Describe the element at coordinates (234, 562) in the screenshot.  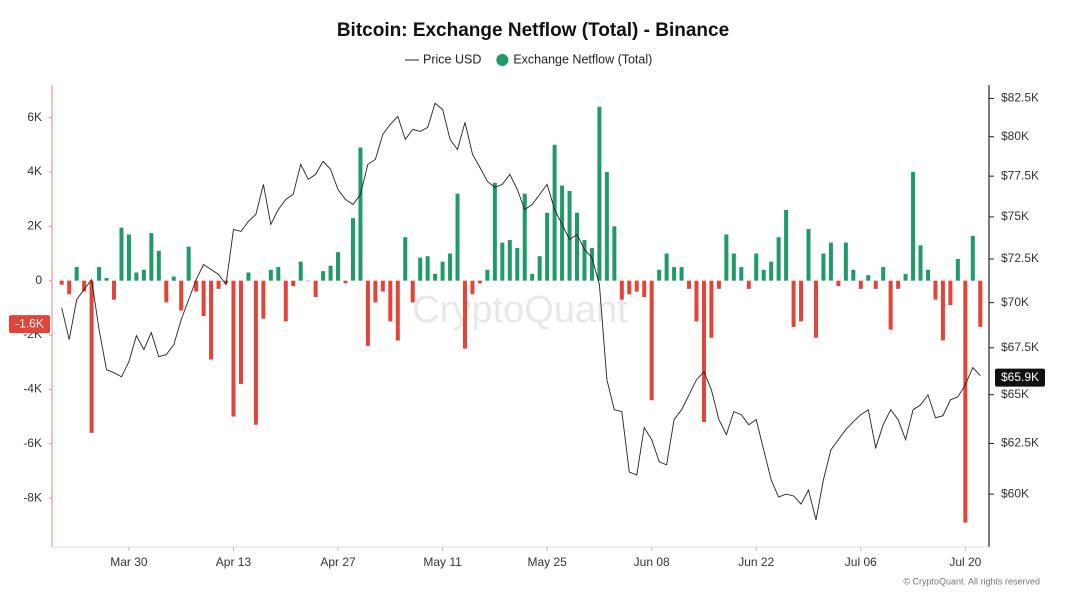
I see `x-tick-label: Apr 13` at that location.